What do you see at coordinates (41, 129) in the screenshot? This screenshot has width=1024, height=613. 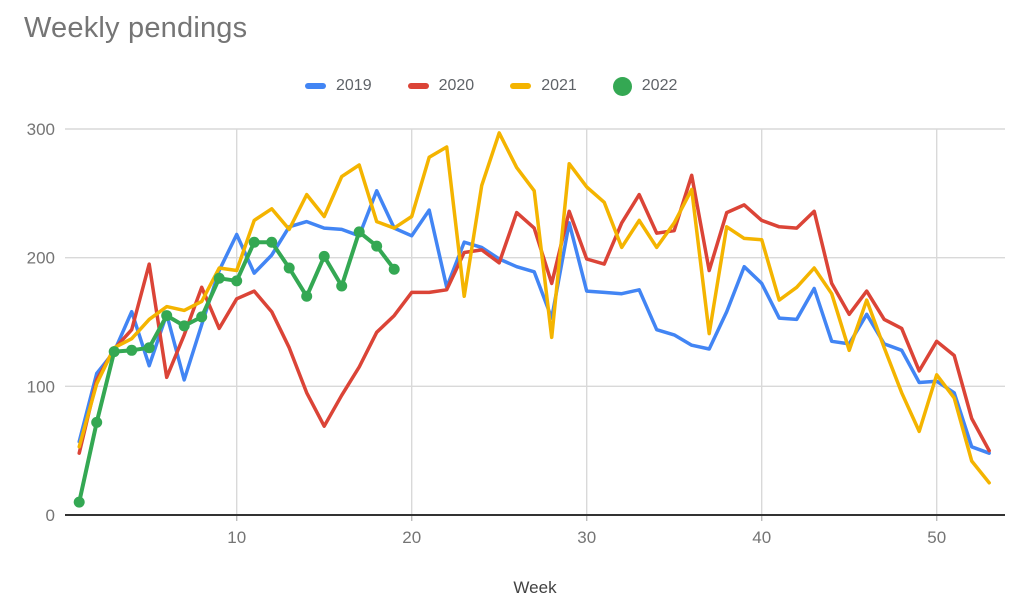 I see `y-tick-label: 300` at bounding box center [41, 129].